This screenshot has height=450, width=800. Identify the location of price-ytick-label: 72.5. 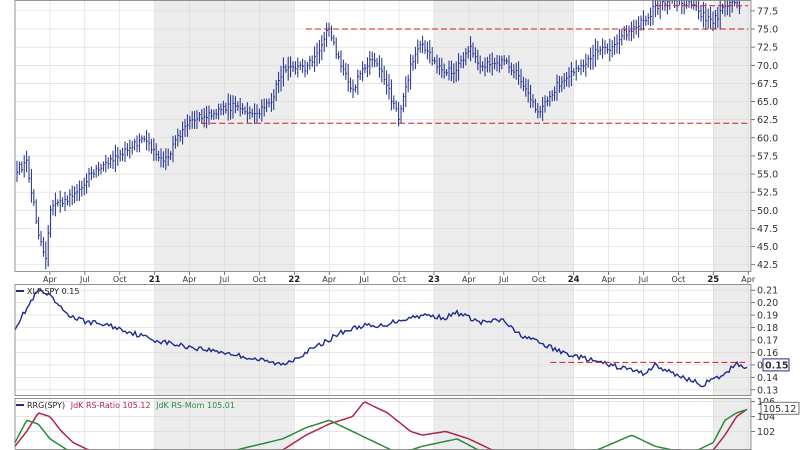
(767, 48).